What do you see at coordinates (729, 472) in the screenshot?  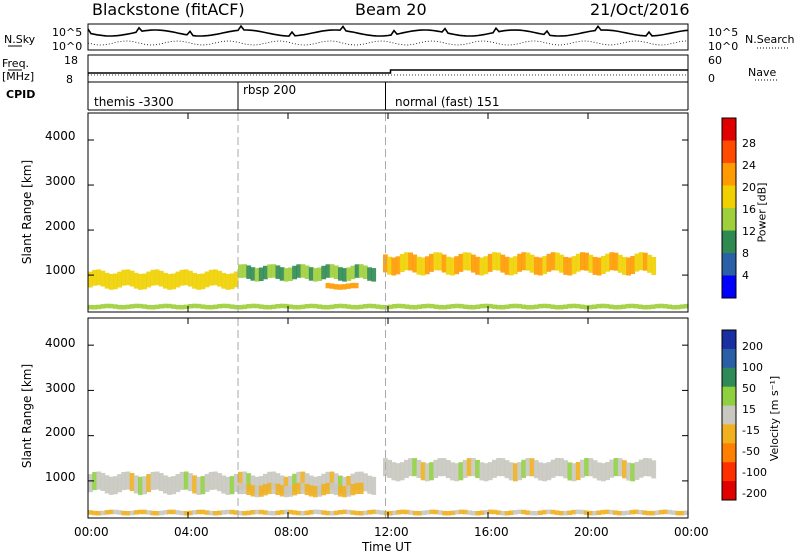 I see `velocity-colorbar-swatch` at bounding box center [729, 472].